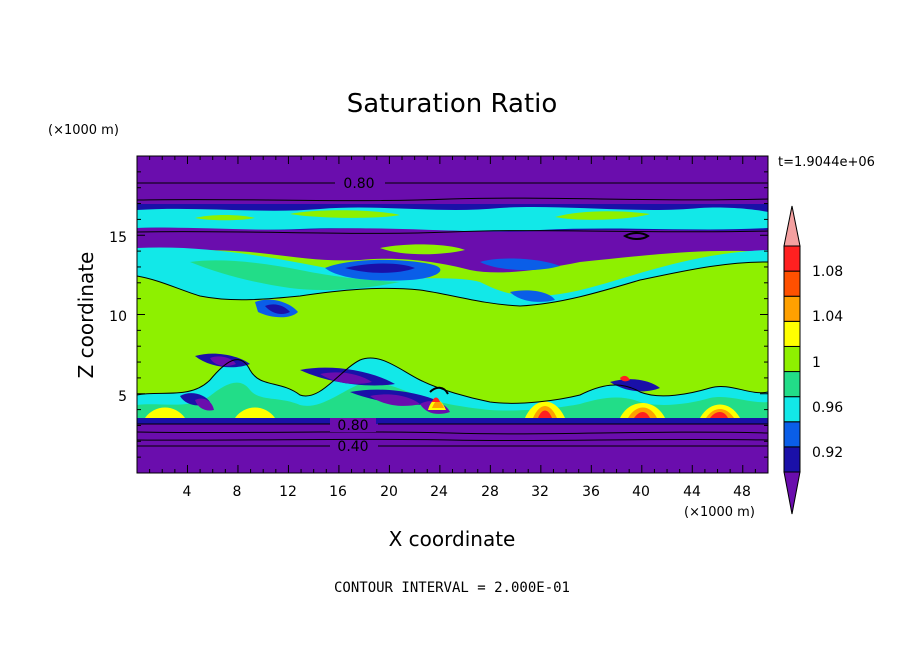 The width and height of the screenshot is (904, 654). I want to click on navy-pocket-12km, so click(340, 288).